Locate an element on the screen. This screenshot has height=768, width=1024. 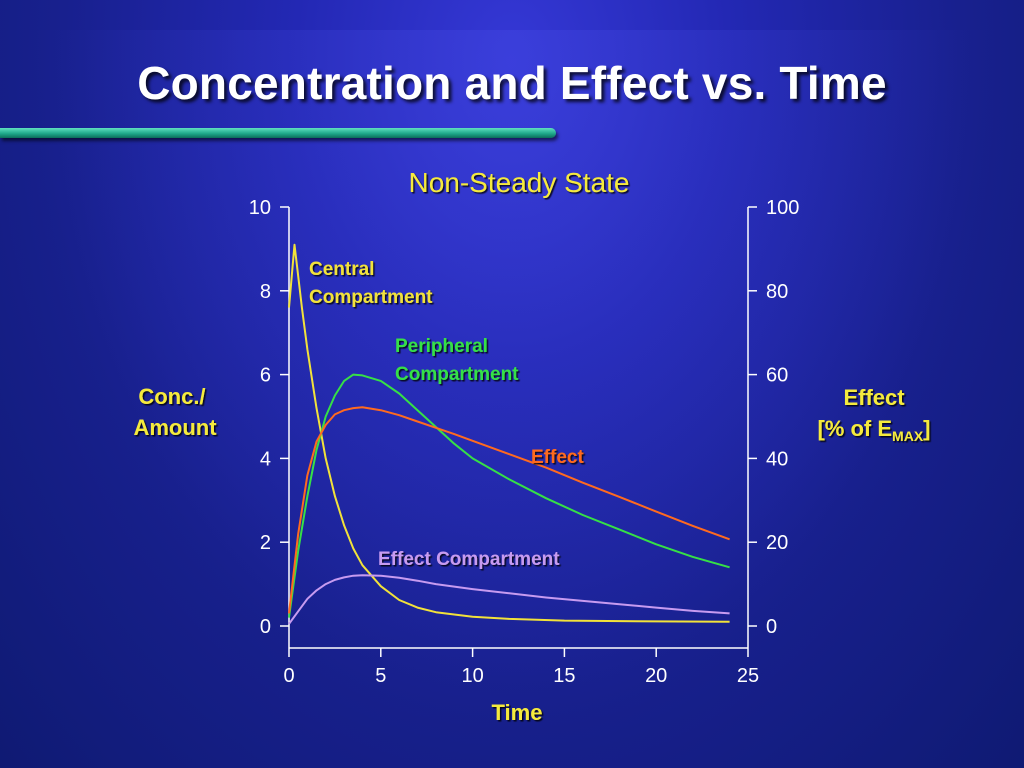
y-axis-left-label: Conc./ Amount is located at coordinates (175, 412).